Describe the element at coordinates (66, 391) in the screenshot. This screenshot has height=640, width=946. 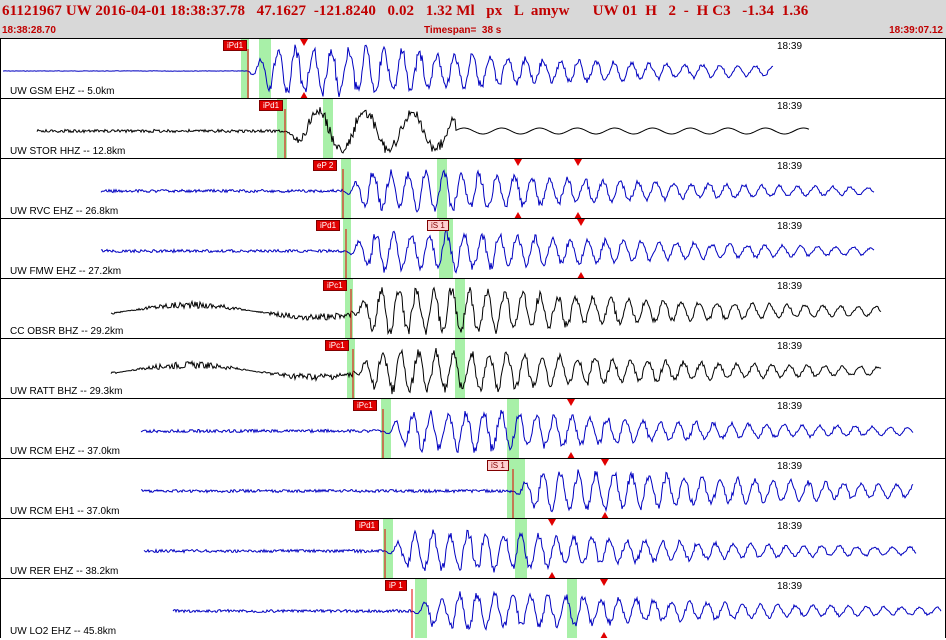
I see `station-label: UW RATT BHZ -- 29.3km` at that location.